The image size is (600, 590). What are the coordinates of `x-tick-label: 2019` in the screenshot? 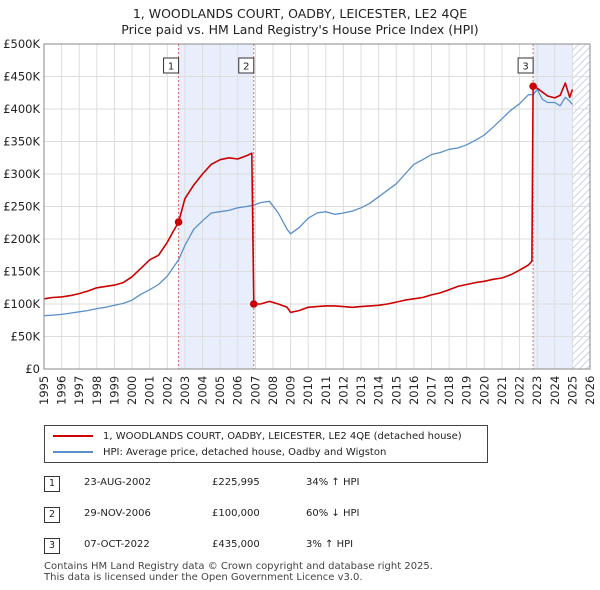 It's located at (467, 390).